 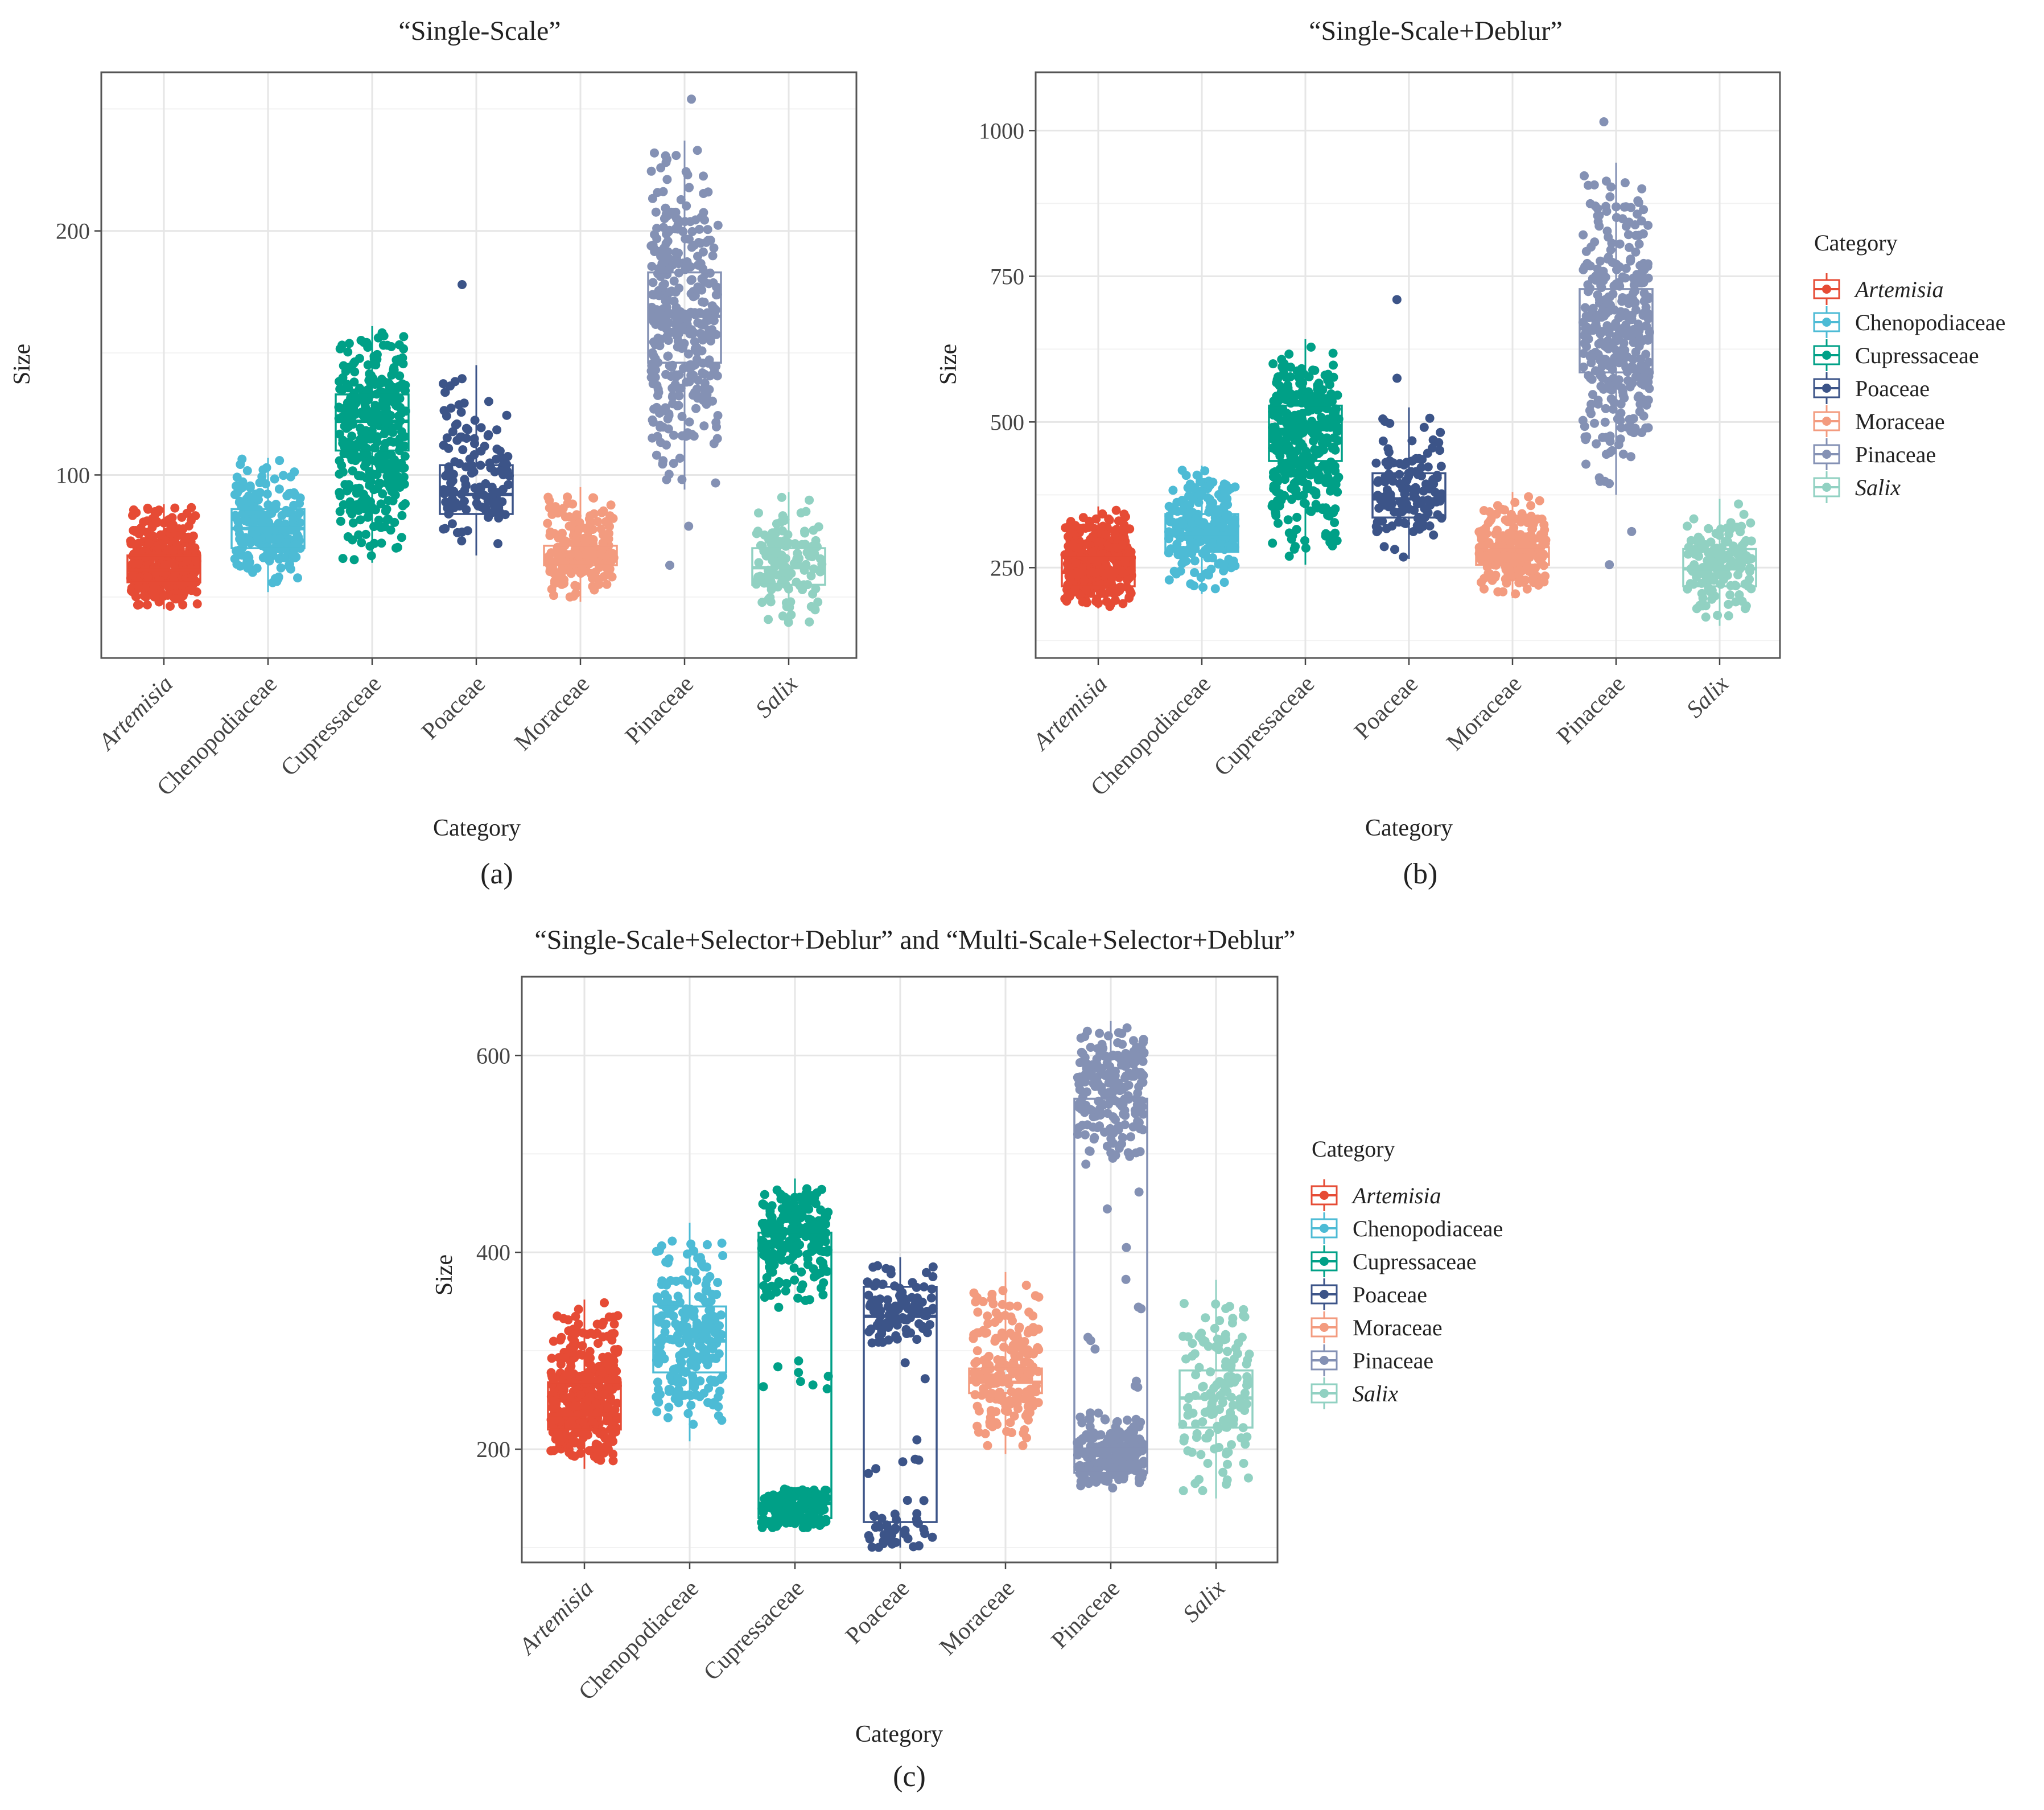 I want to click on panel-a-title: “Single-Scale”, so click(x=479, y=31).